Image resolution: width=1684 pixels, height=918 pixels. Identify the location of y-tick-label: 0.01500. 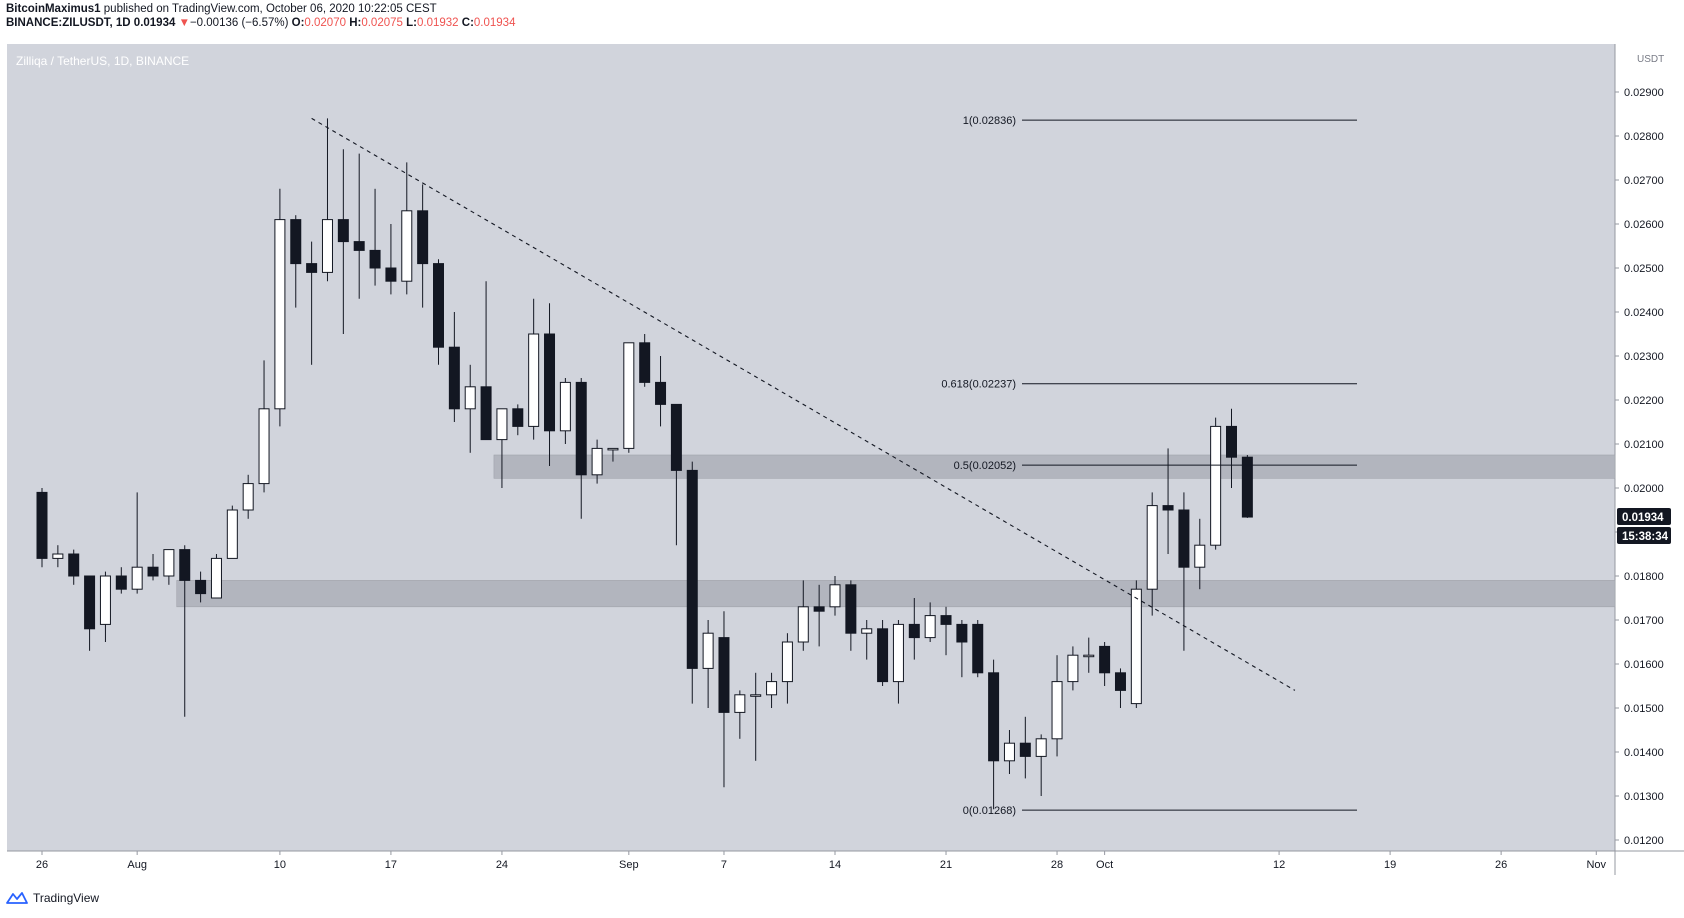
(1644, 709).